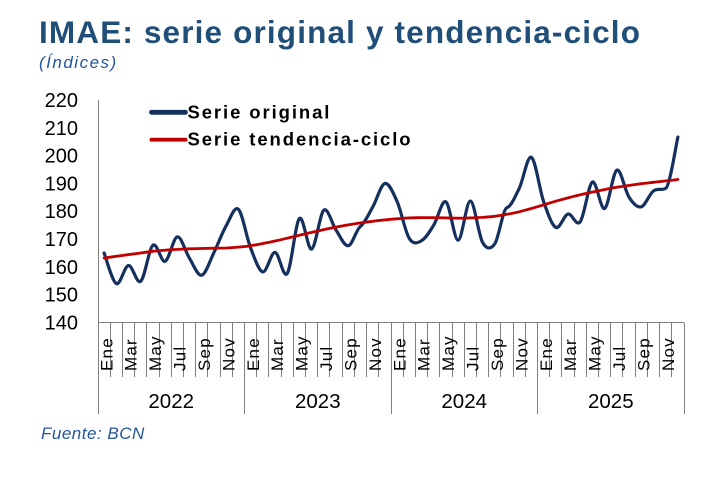  I want to click on svg-text: 210, so click(61, 129).